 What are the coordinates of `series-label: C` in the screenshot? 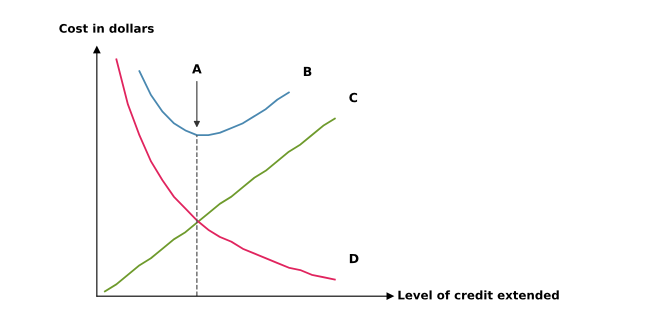 It's located at (353, 97).